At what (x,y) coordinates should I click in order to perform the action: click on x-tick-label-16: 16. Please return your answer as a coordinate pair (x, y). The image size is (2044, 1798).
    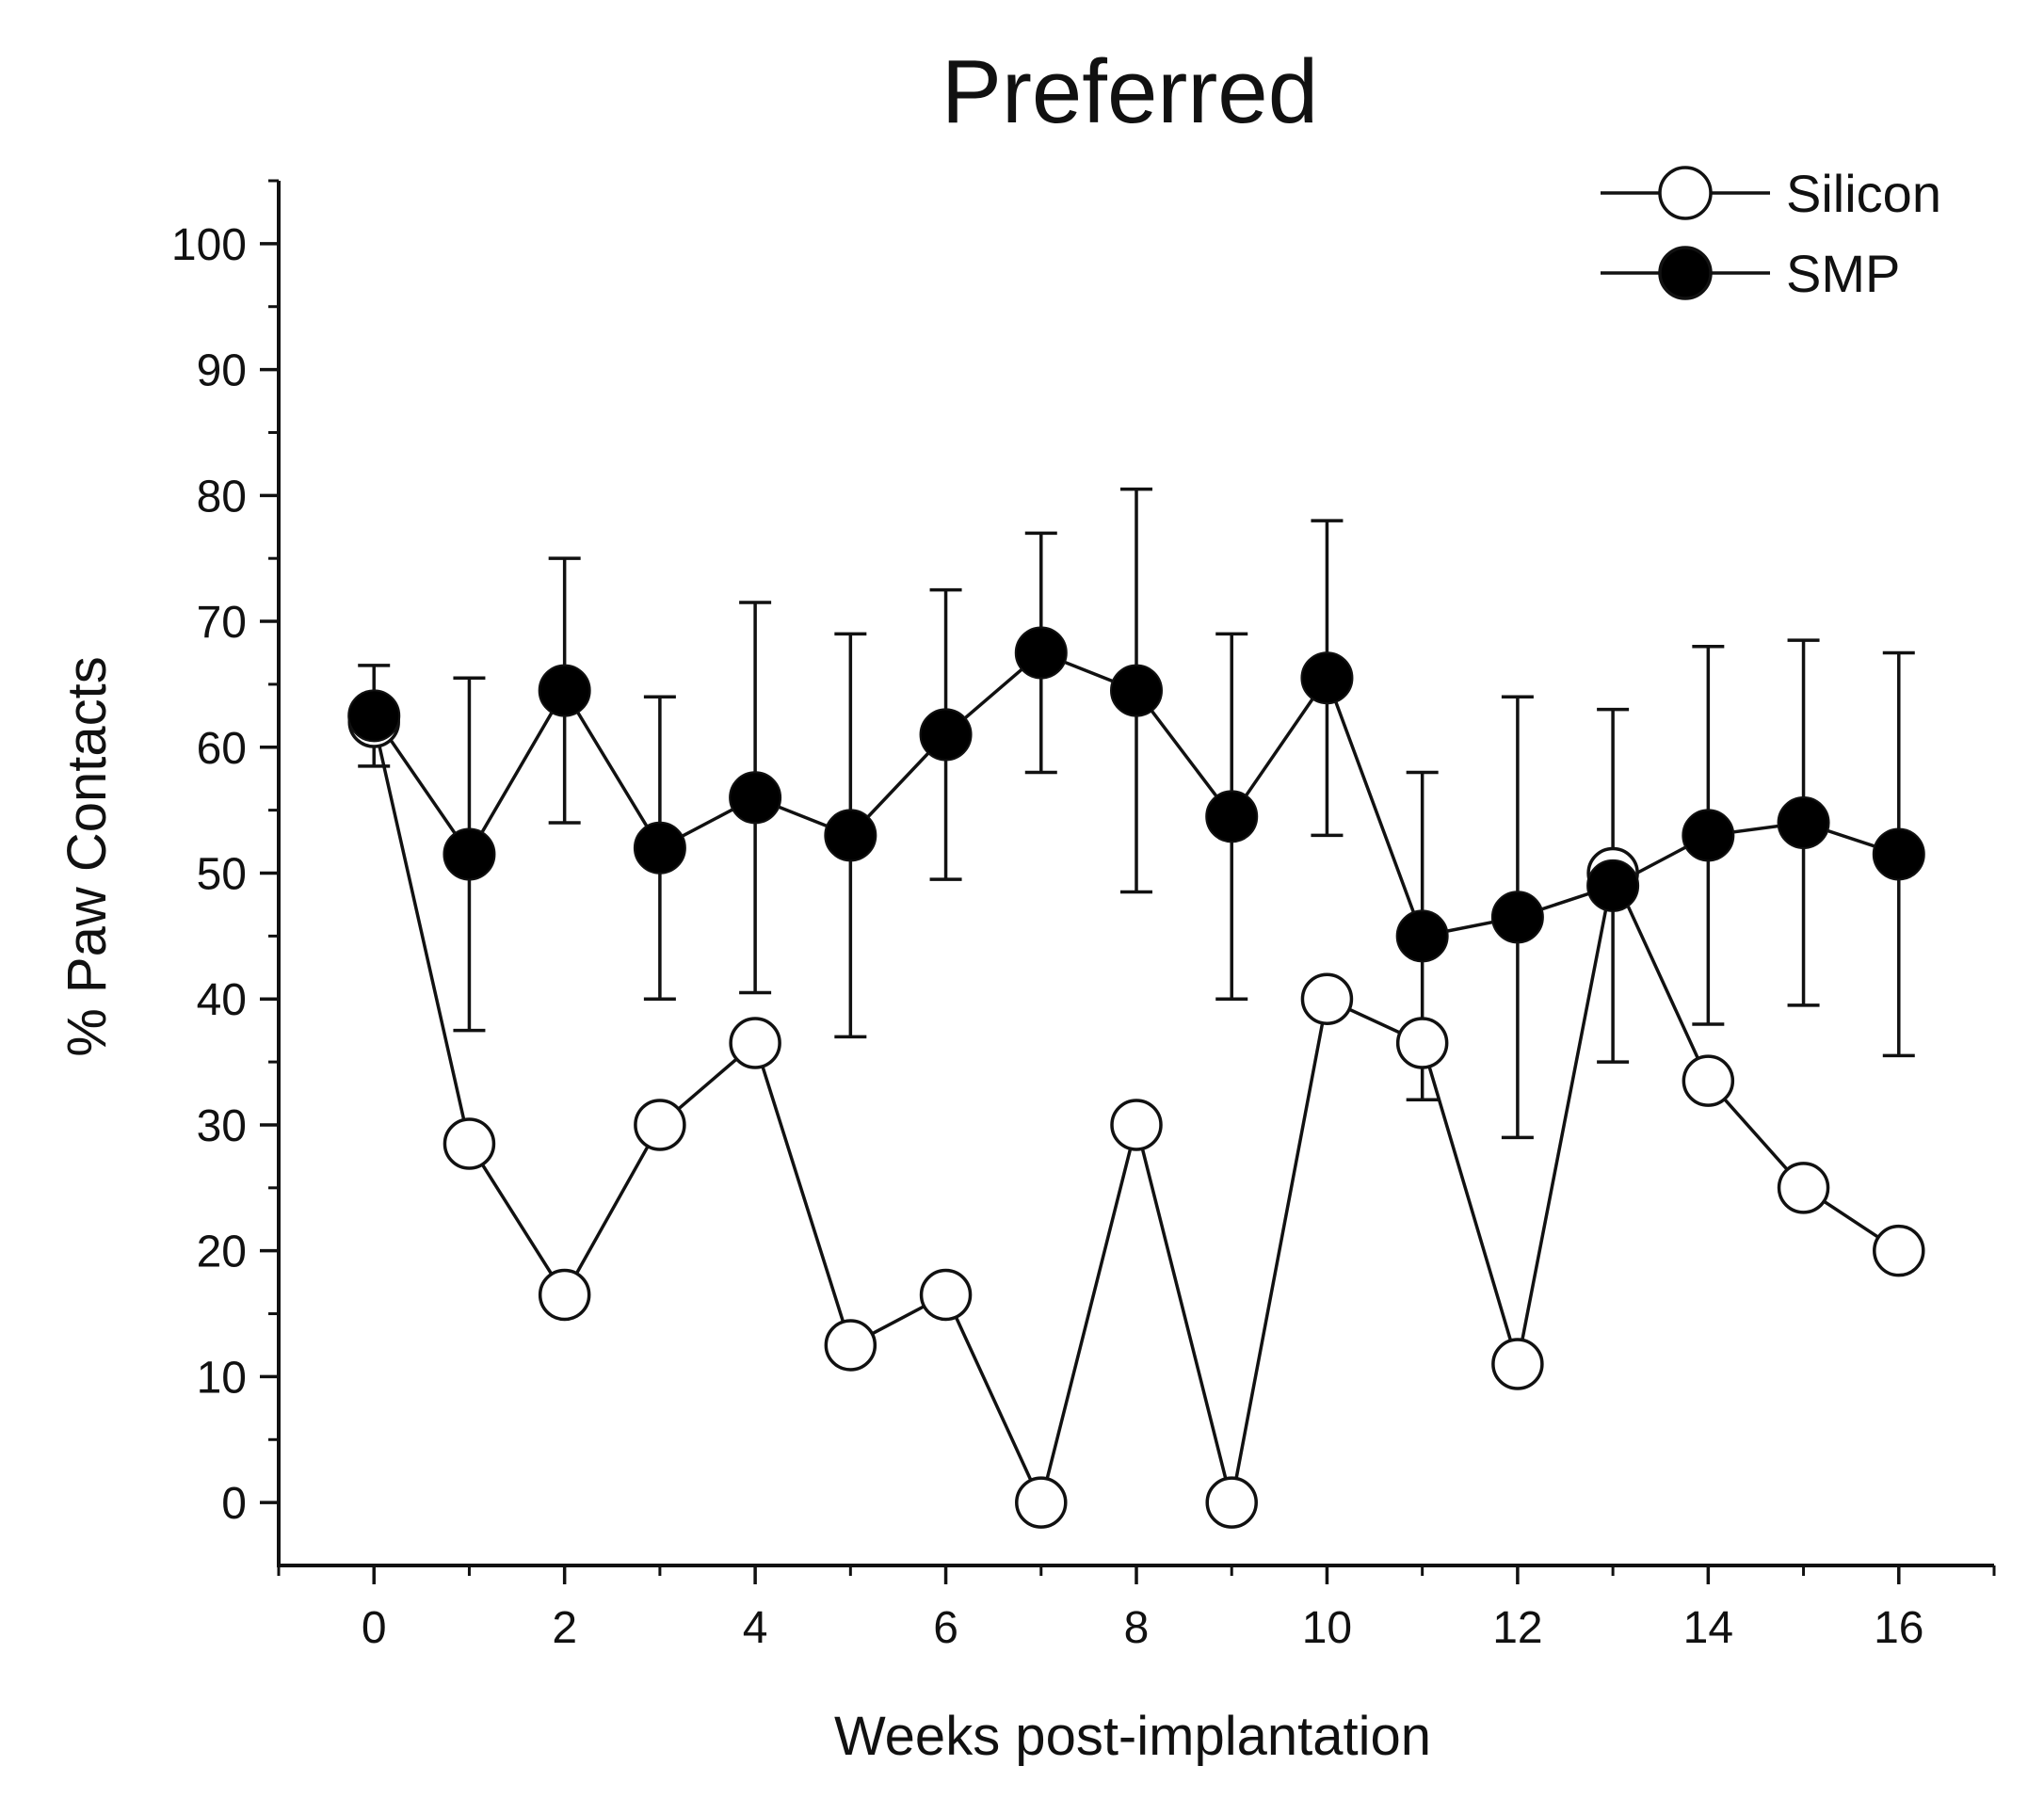
    Looking at the image, I should click on (1899, 1628).